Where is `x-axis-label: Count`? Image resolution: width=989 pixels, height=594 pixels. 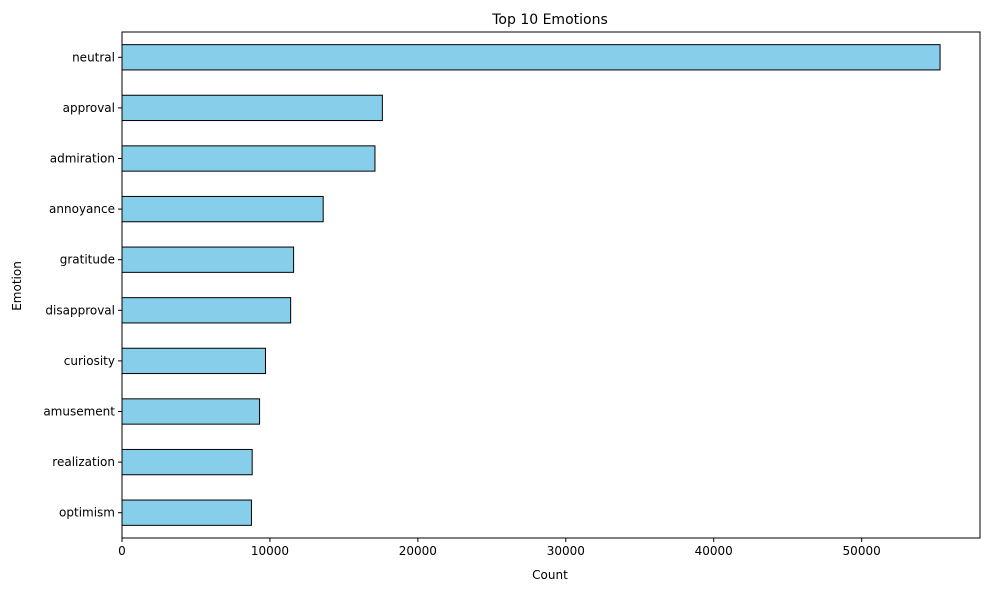 x-axis-label: Count is located at coordinates (550, 575).